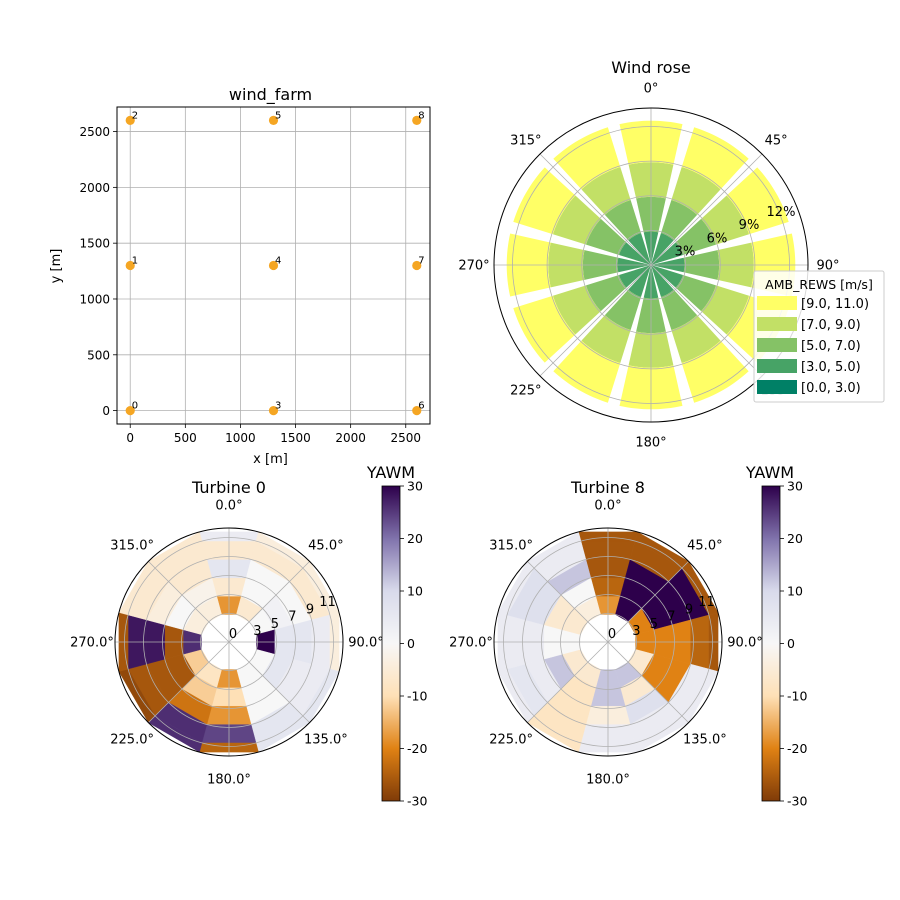 The width and height of the screenshot is (900, 900). I want to click on polar-radial-label: 11, so click(706, 602).